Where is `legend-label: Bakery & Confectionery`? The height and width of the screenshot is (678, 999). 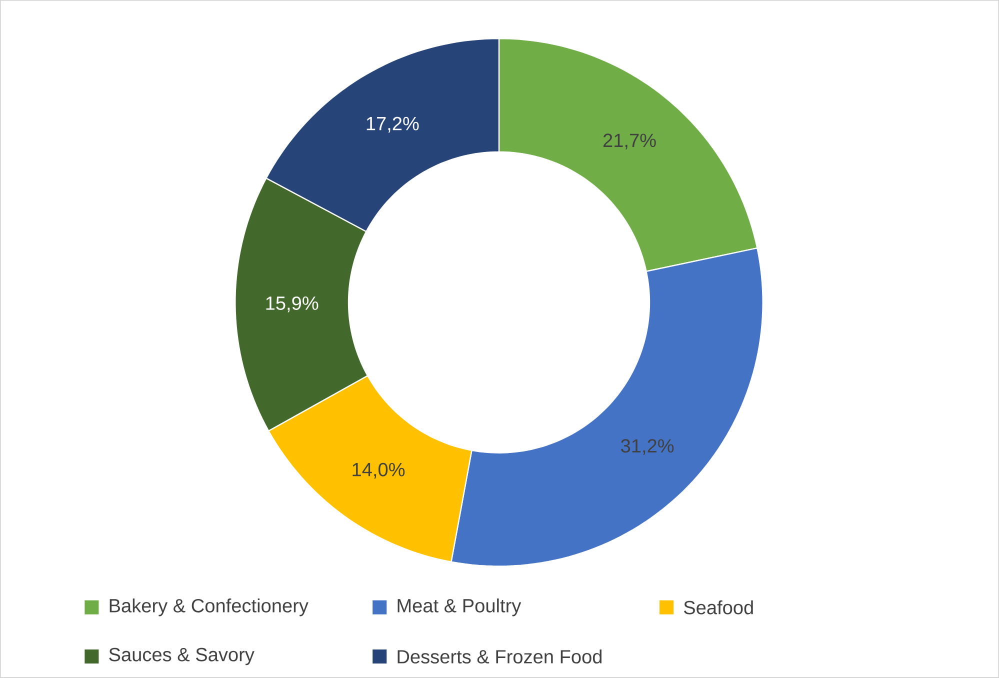
legend-label: Bakery & Confectionery is located at coordinates (209, 607).